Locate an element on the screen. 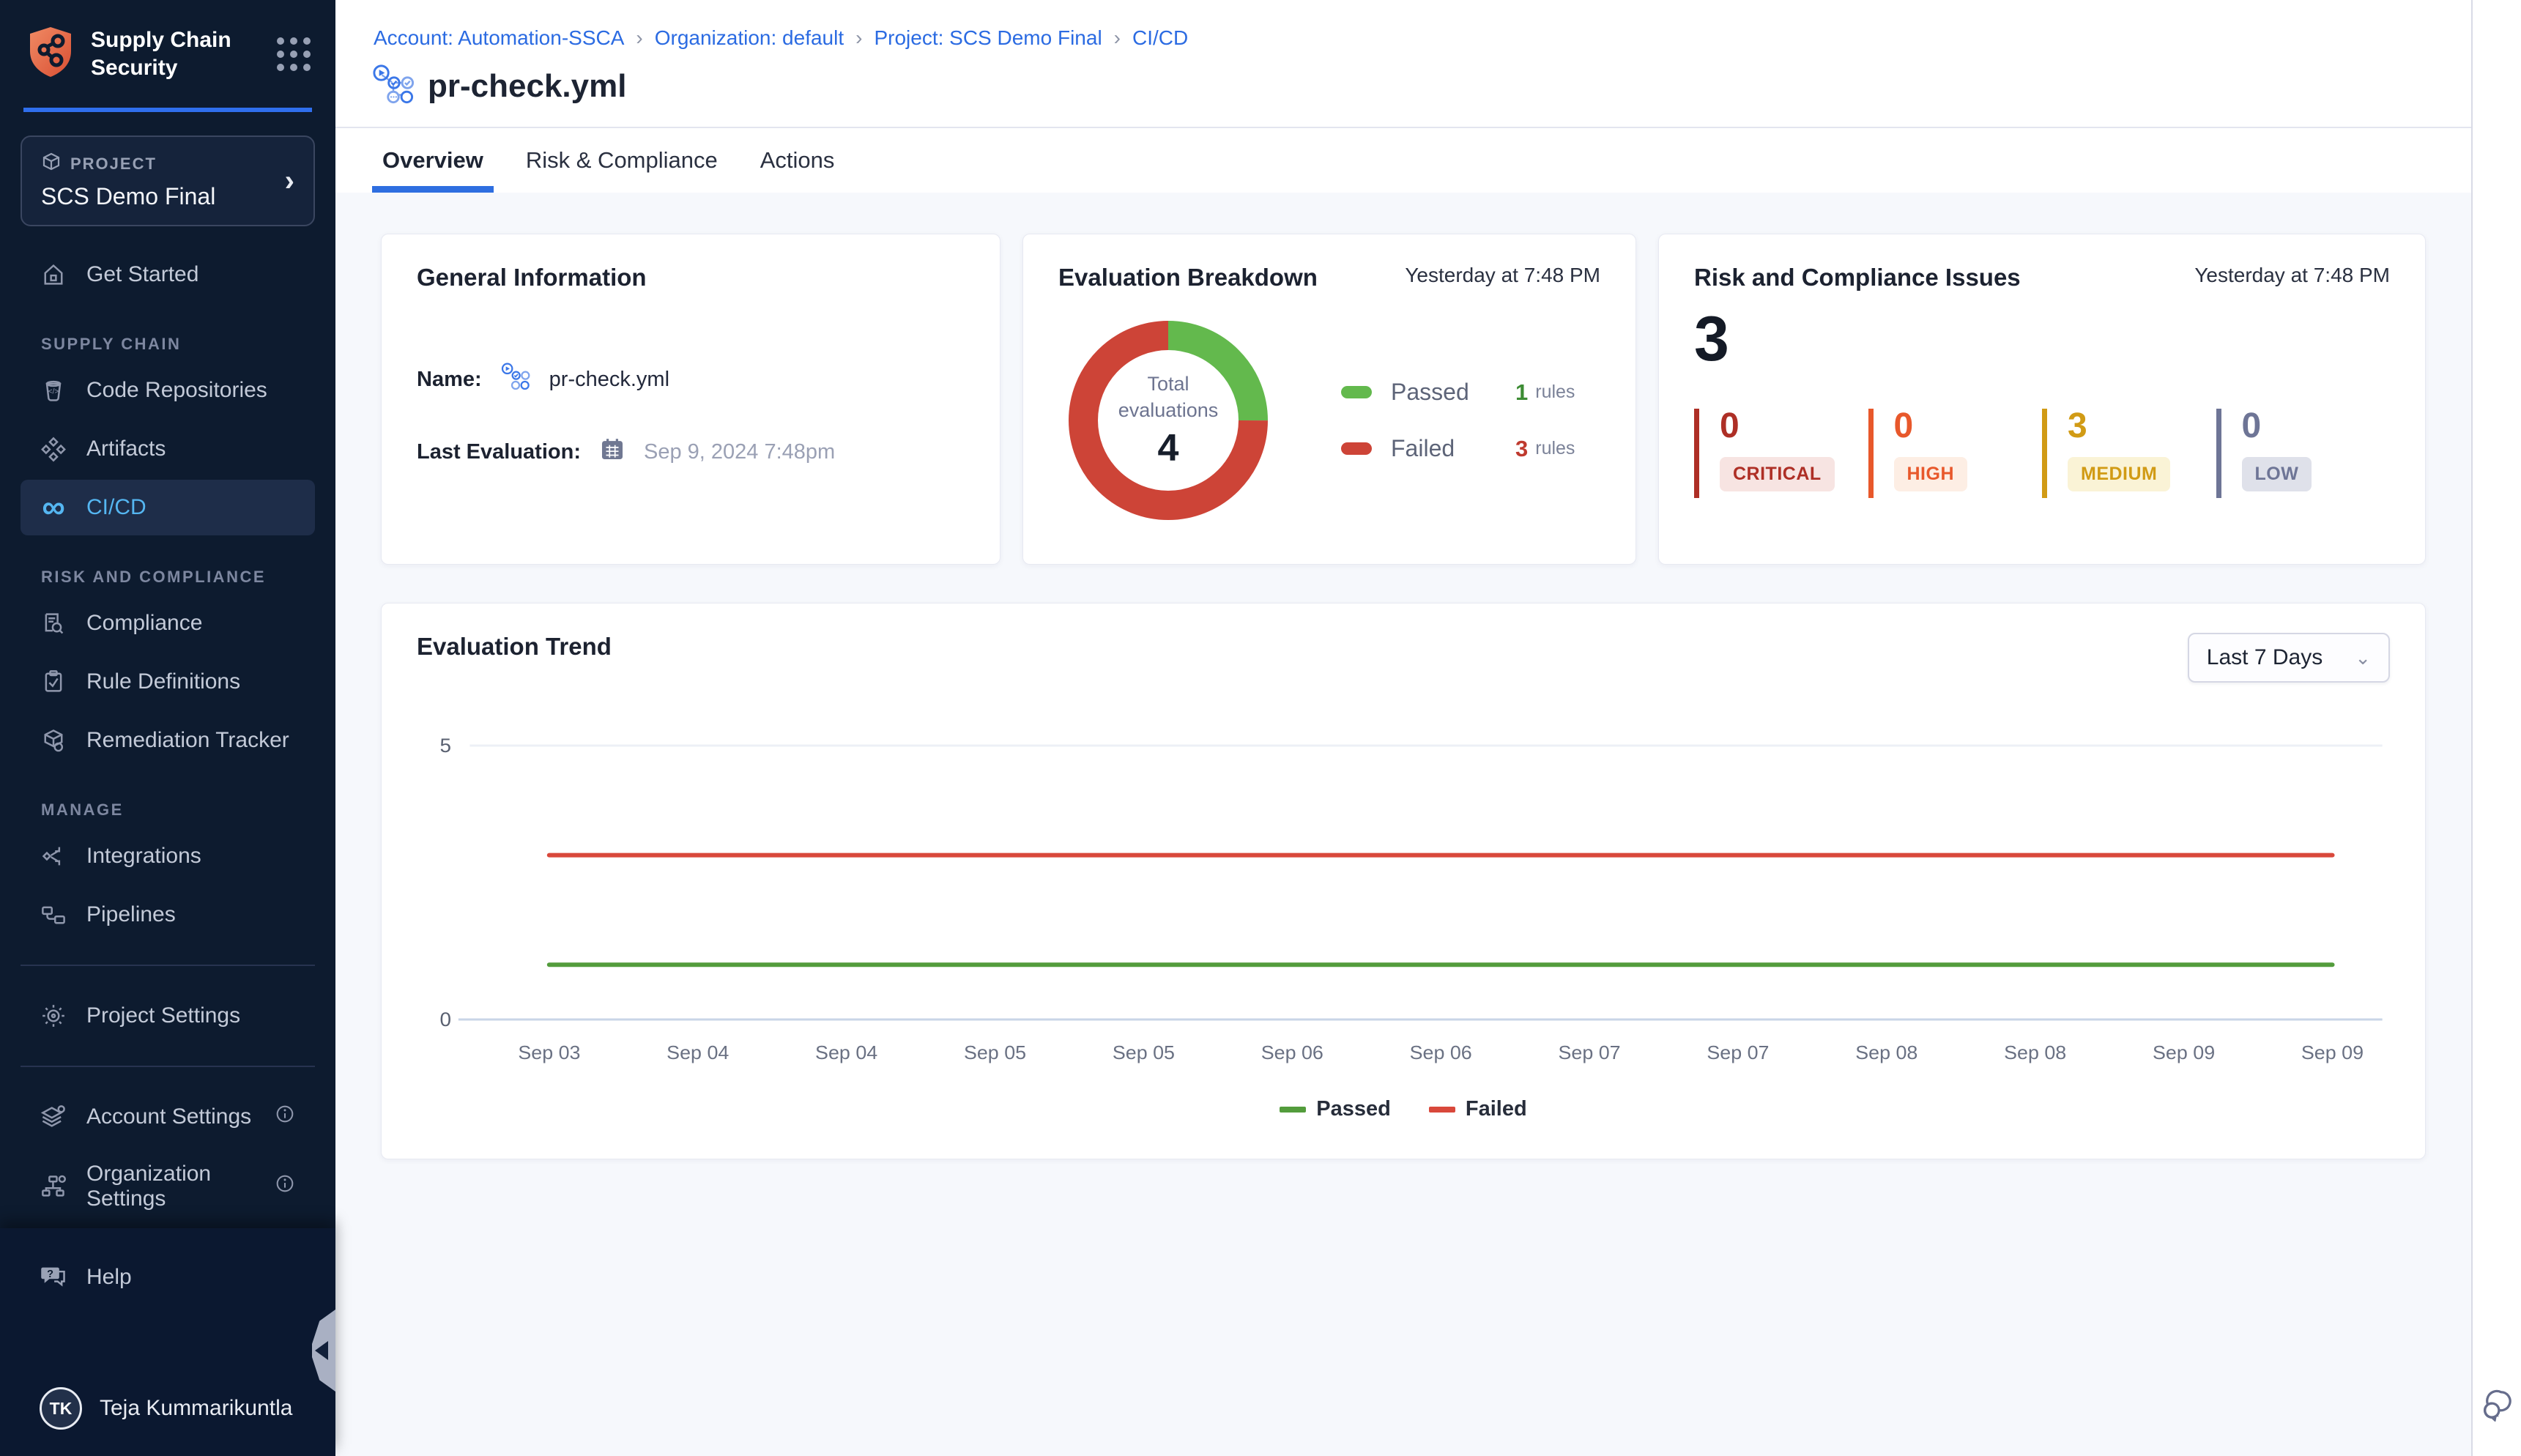 The image size is (2521, 1456). severity-low: 0 LOW is located at coordinates (2303, 453).